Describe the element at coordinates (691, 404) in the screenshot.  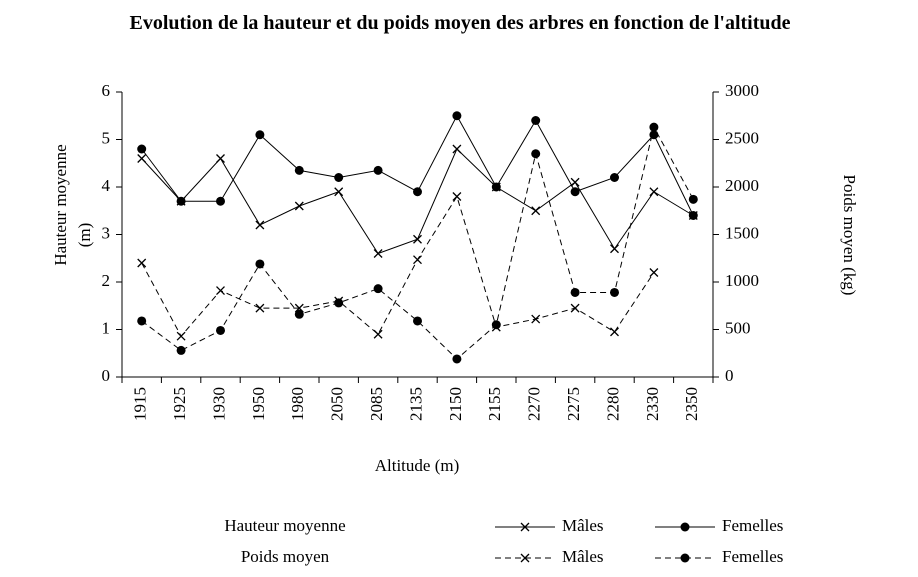
I see `x-tick-label: 2350` at that location.